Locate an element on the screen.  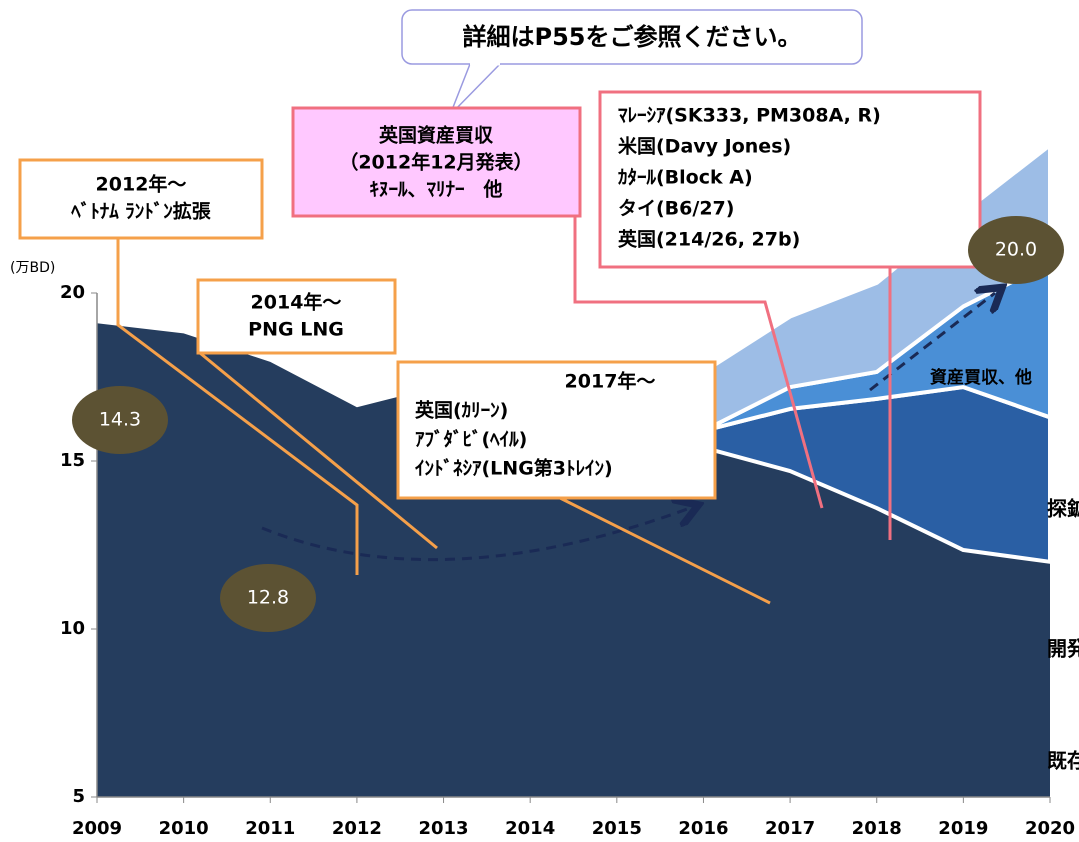
value-callout: 20.0 is located at coordinates (1016, 250).